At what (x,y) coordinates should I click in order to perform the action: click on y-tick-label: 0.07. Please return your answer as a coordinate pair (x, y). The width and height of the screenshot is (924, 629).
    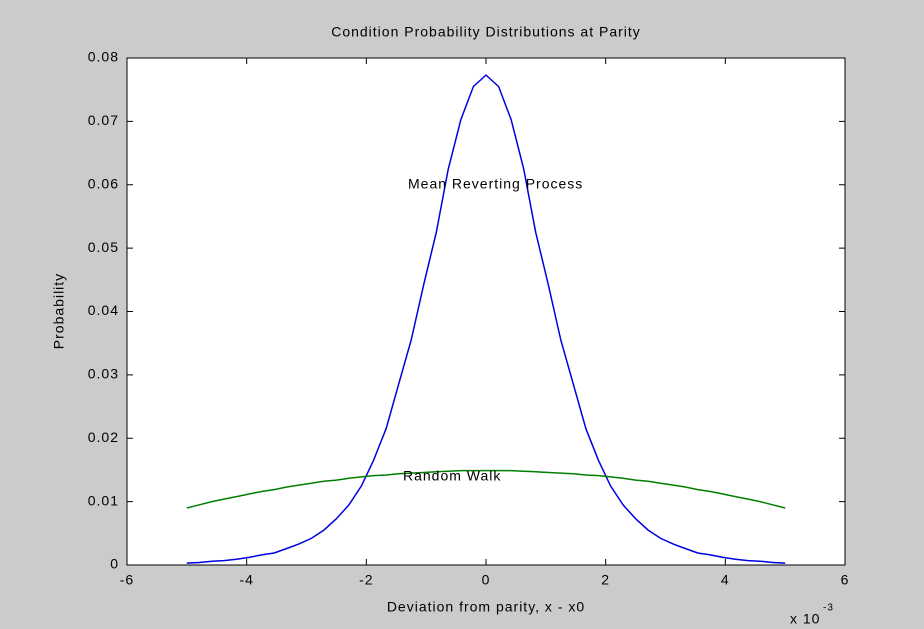
    Looking at the image, I should click on (103, 120).